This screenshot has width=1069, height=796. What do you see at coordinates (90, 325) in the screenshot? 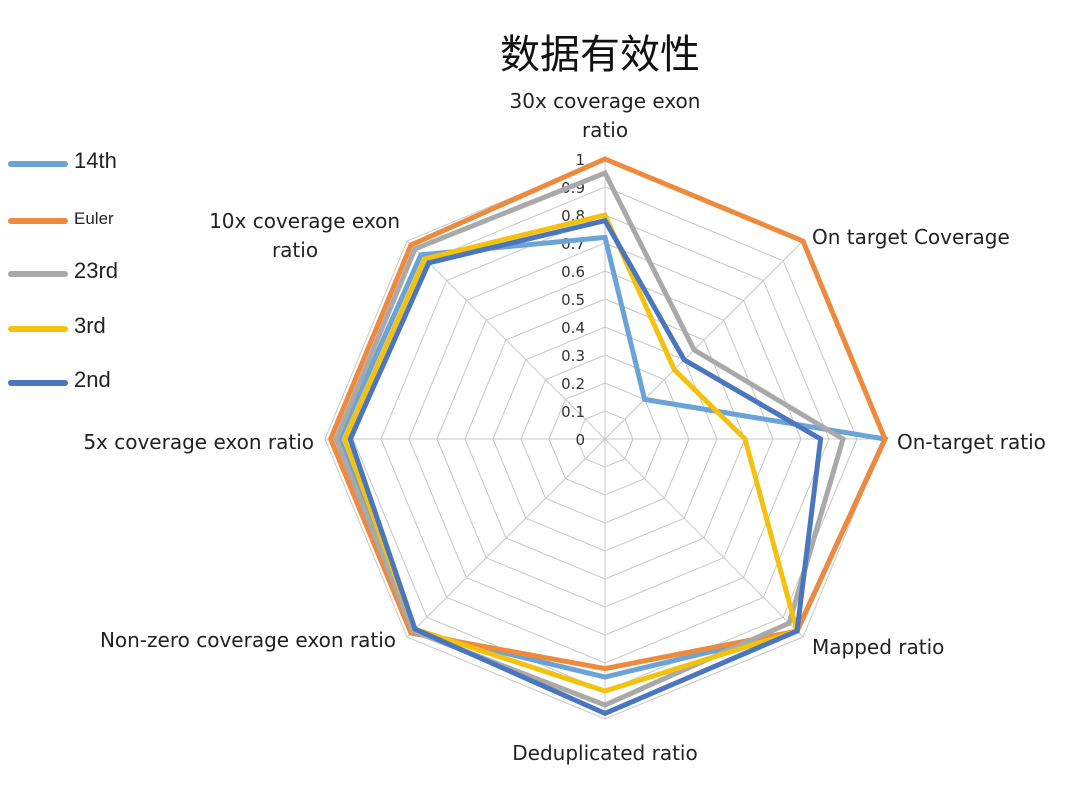
I see `legend-label: 3rd` at bounding box center [90, 325].